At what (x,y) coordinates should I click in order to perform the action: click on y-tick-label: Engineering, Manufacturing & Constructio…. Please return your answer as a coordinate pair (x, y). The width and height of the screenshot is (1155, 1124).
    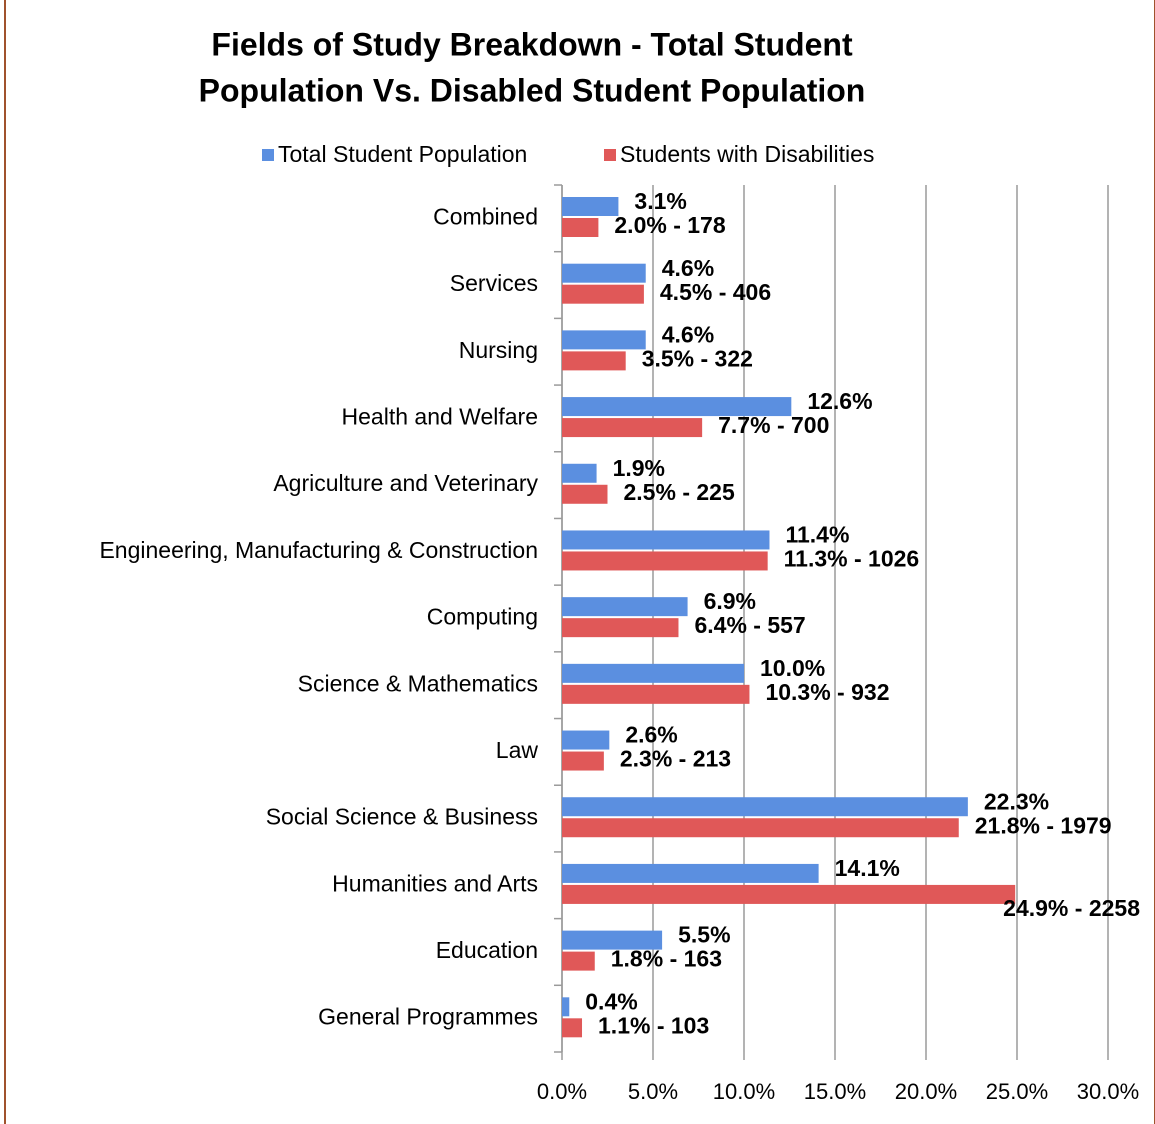
    Looking at the image, I should click on (318, 550).